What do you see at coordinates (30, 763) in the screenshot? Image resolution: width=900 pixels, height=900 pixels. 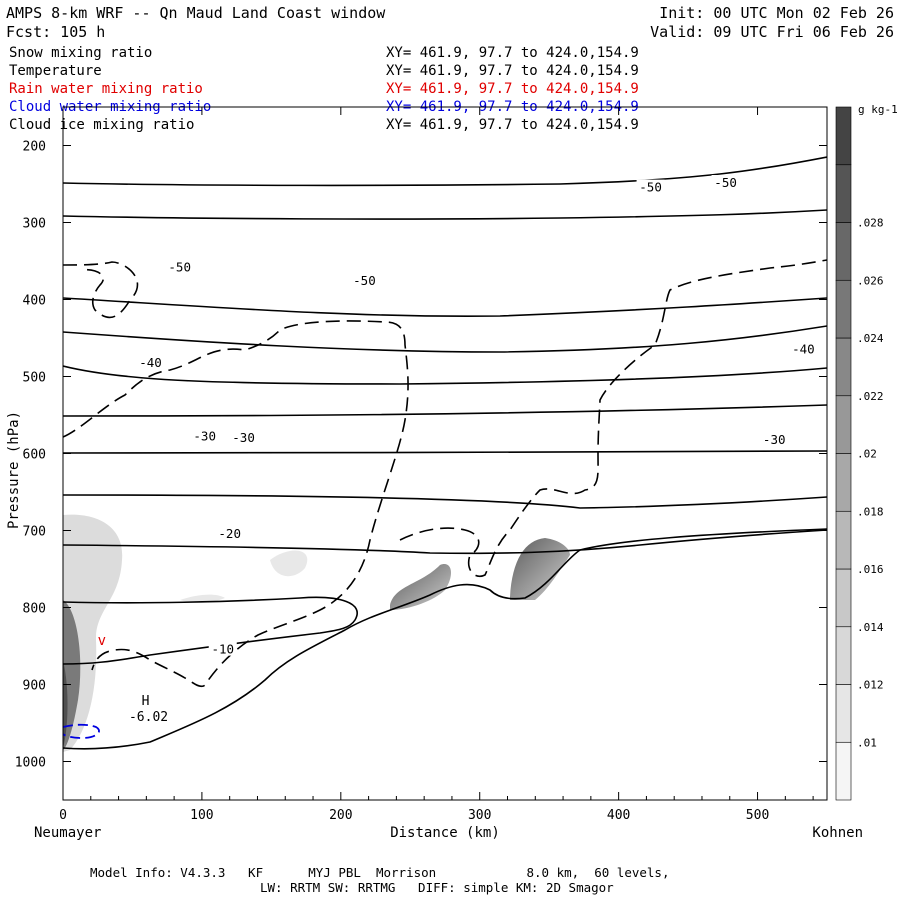 I see `y-tick-label: 1000` at bounding box center [30, 763].